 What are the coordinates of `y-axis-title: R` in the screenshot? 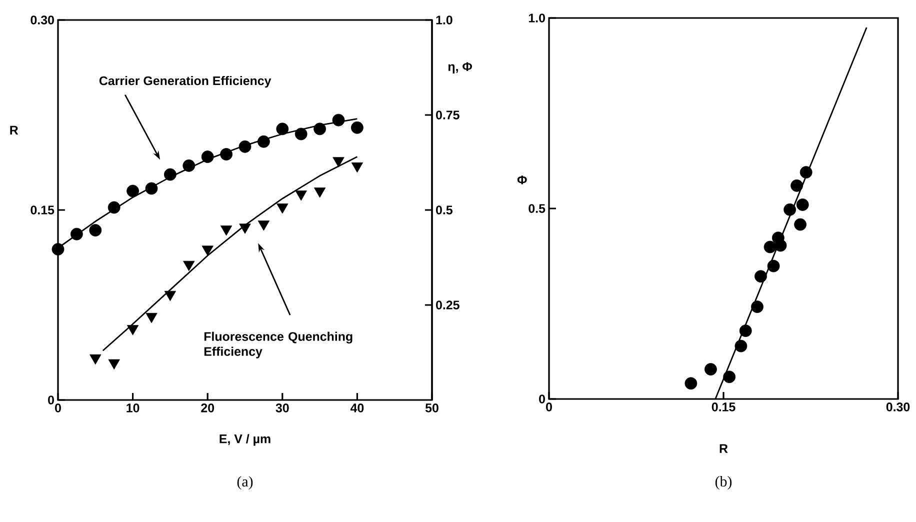 It's located at (14, 130).